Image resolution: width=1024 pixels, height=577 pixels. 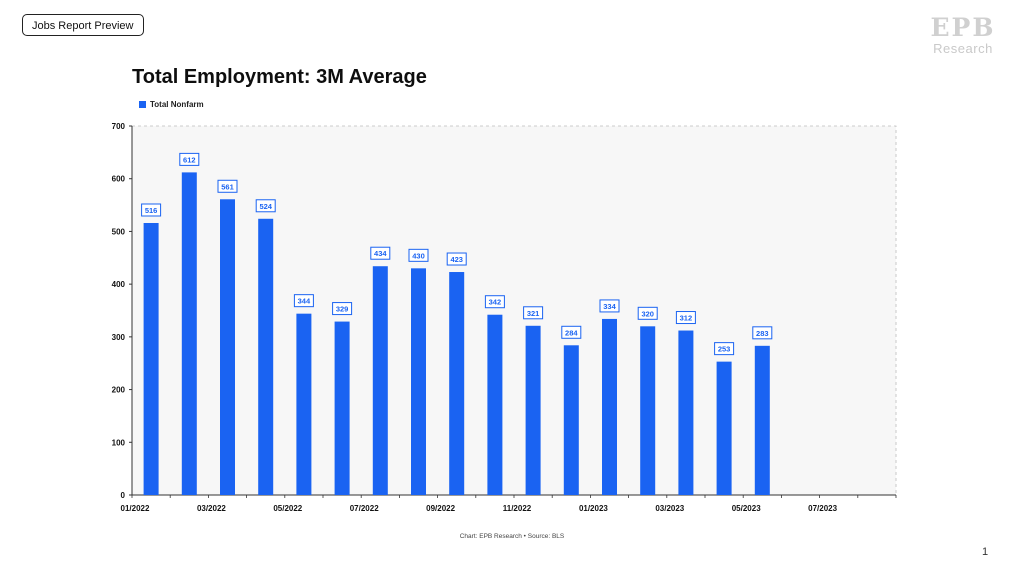 I want to click on data-label: 423, so click(x=456, y=259).